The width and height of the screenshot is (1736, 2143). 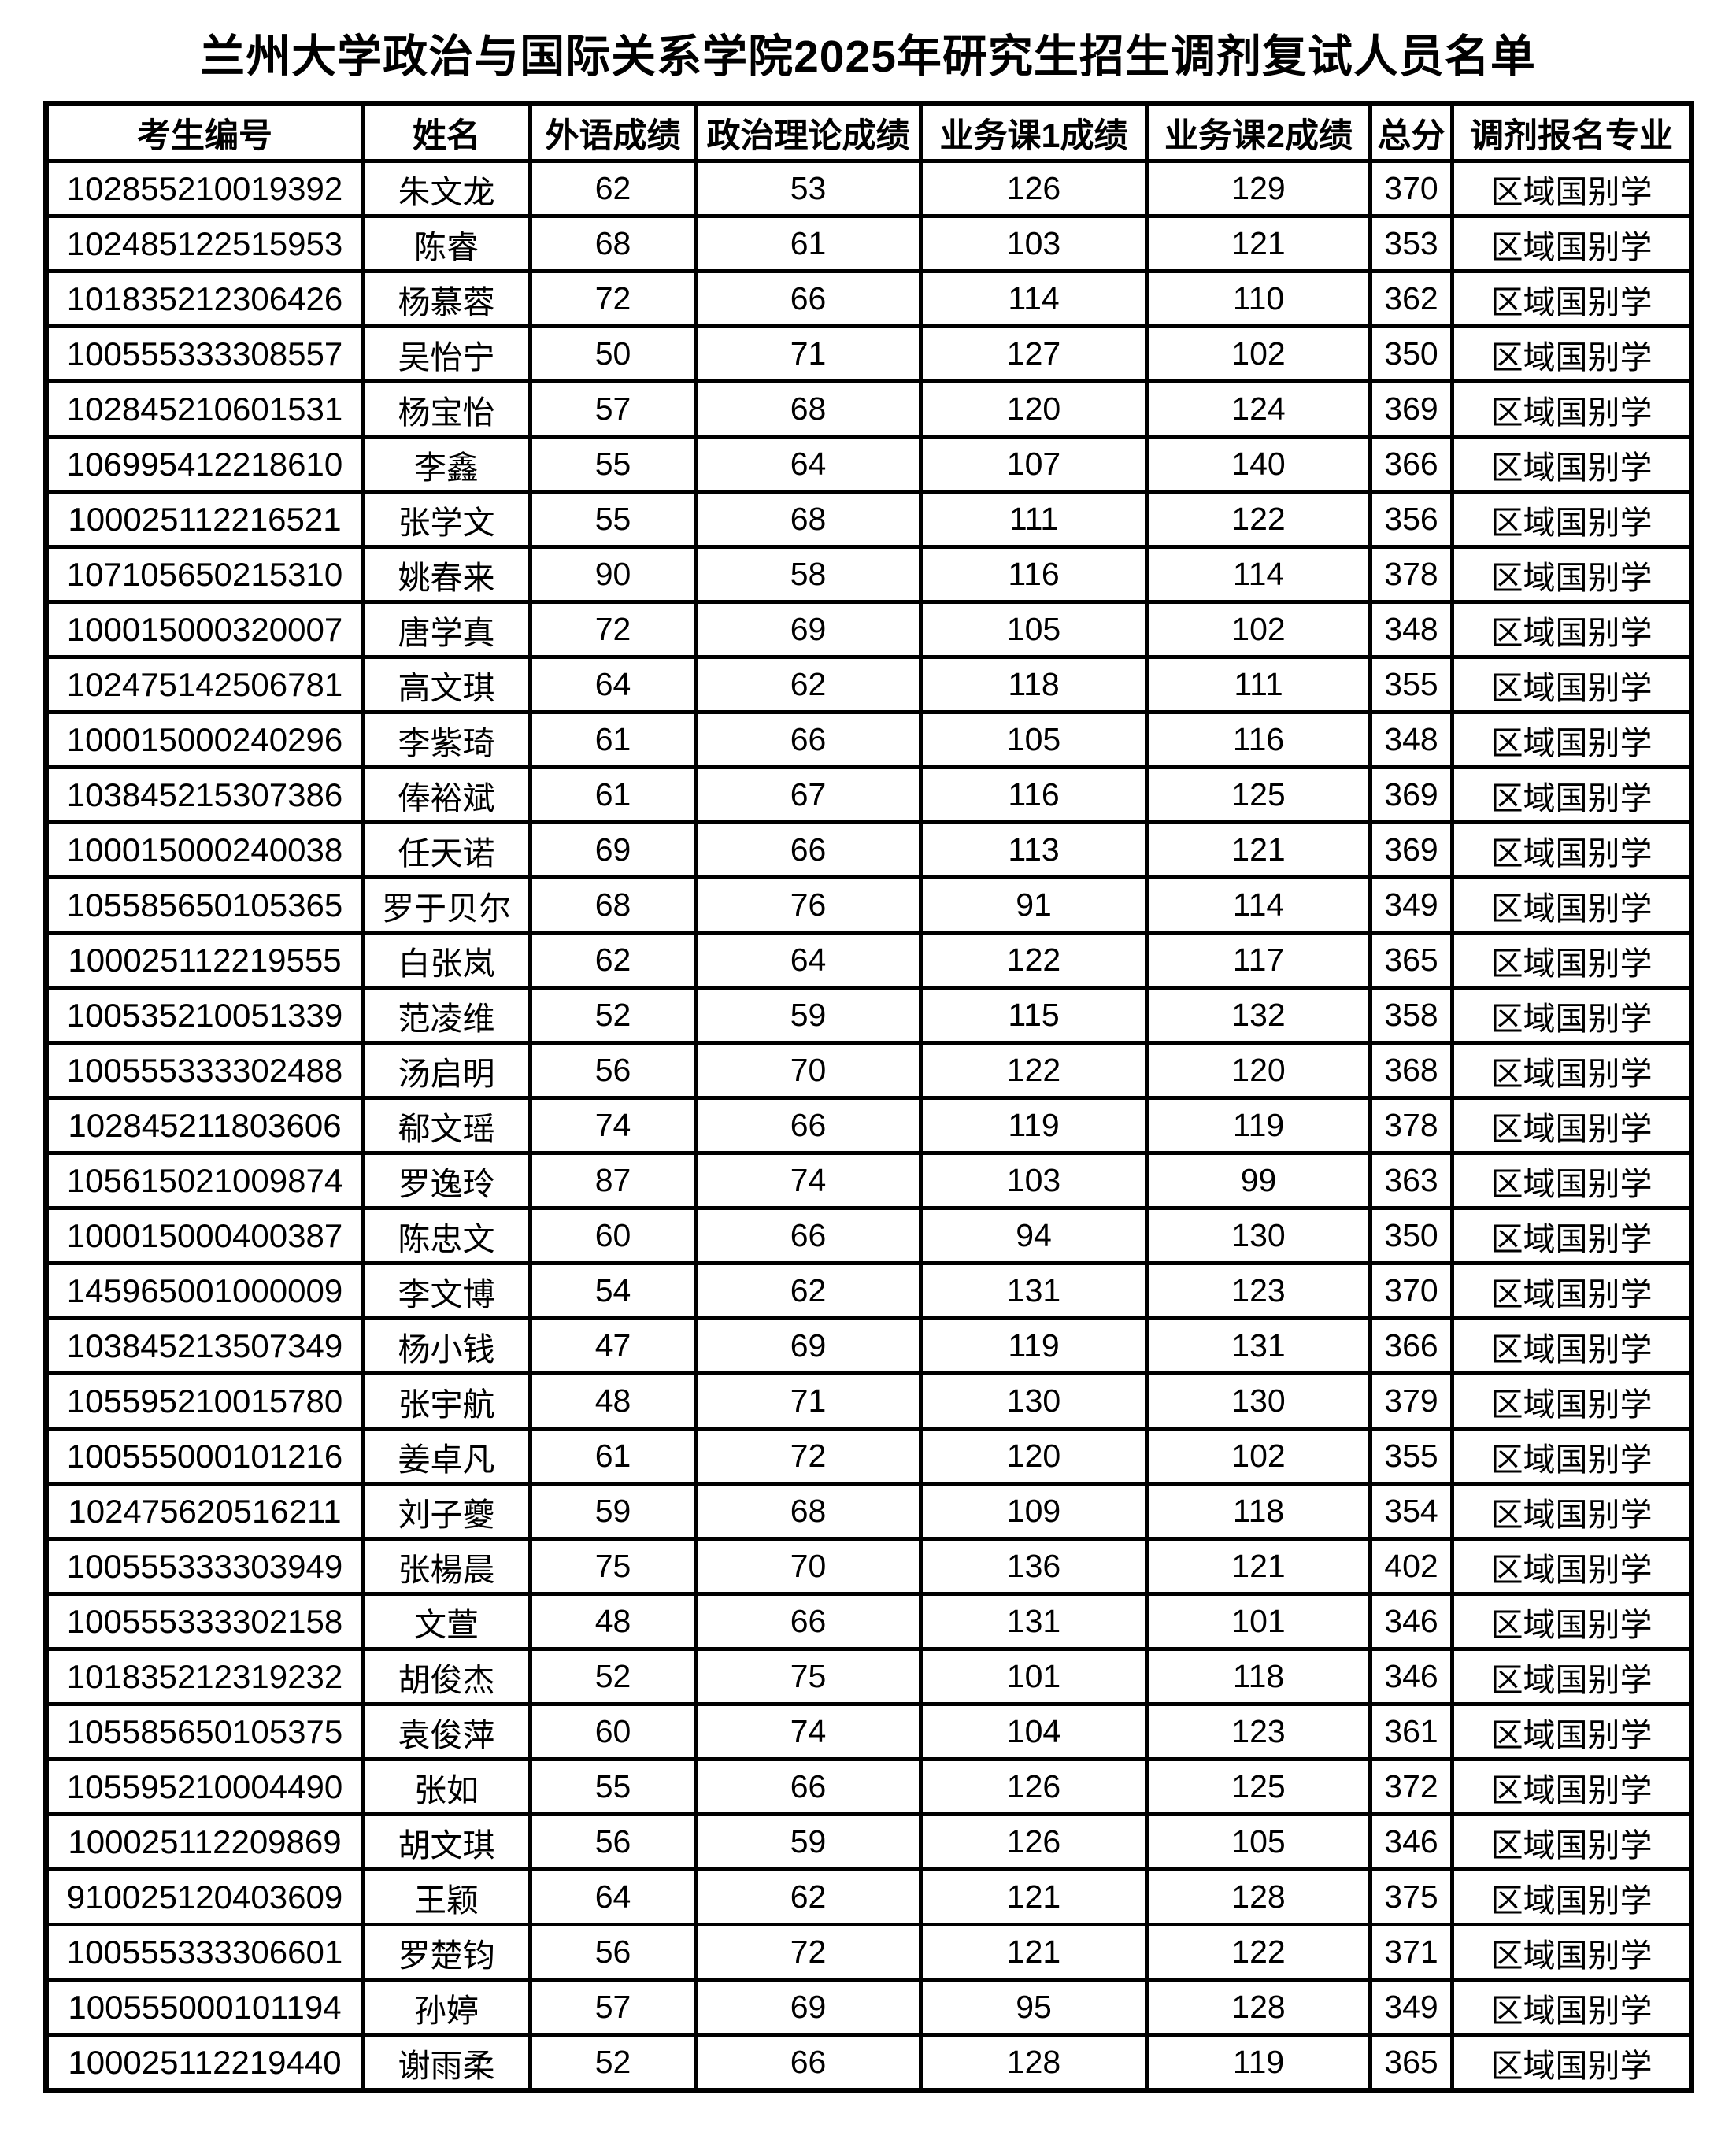 What do you see at coordinates (1258, 519) in the screenshot?
I see `cell-business-course2-score: 122` at bounding box center [1258, 519].